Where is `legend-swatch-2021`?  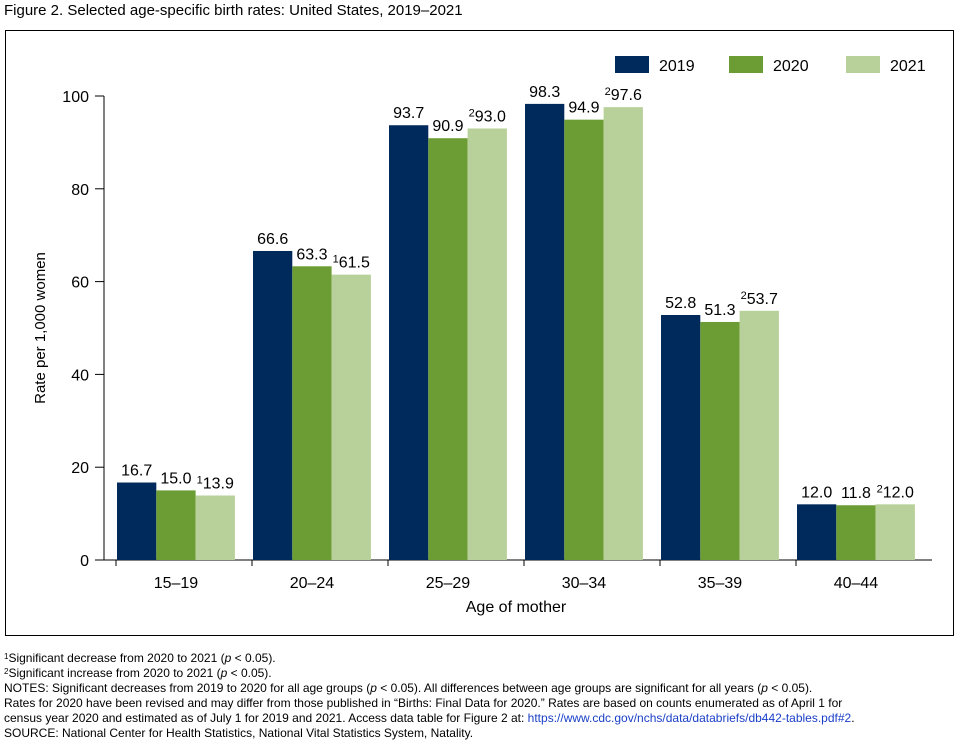 legend-swatch-2021 is located at coordinates (863, 64).